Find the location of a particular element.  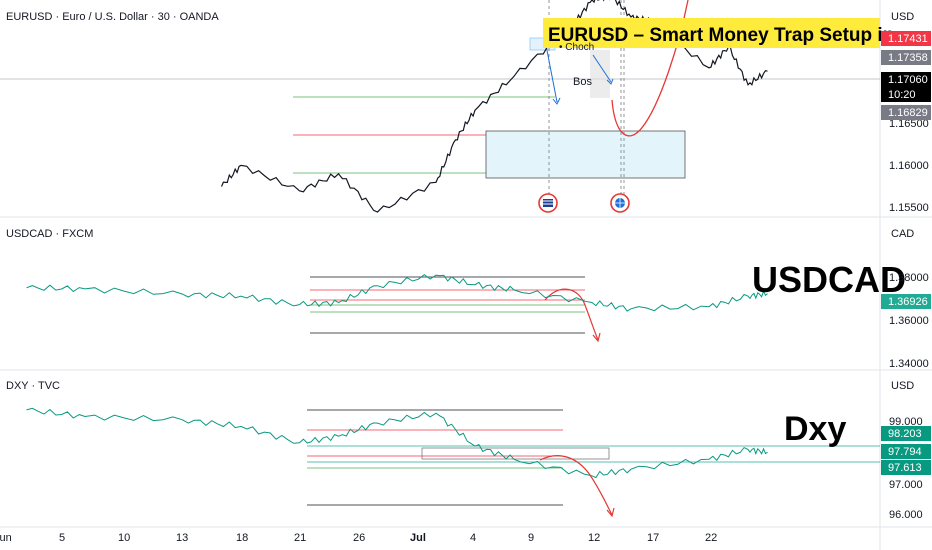

dxy-zone-box is located at coordinates (515, 453).